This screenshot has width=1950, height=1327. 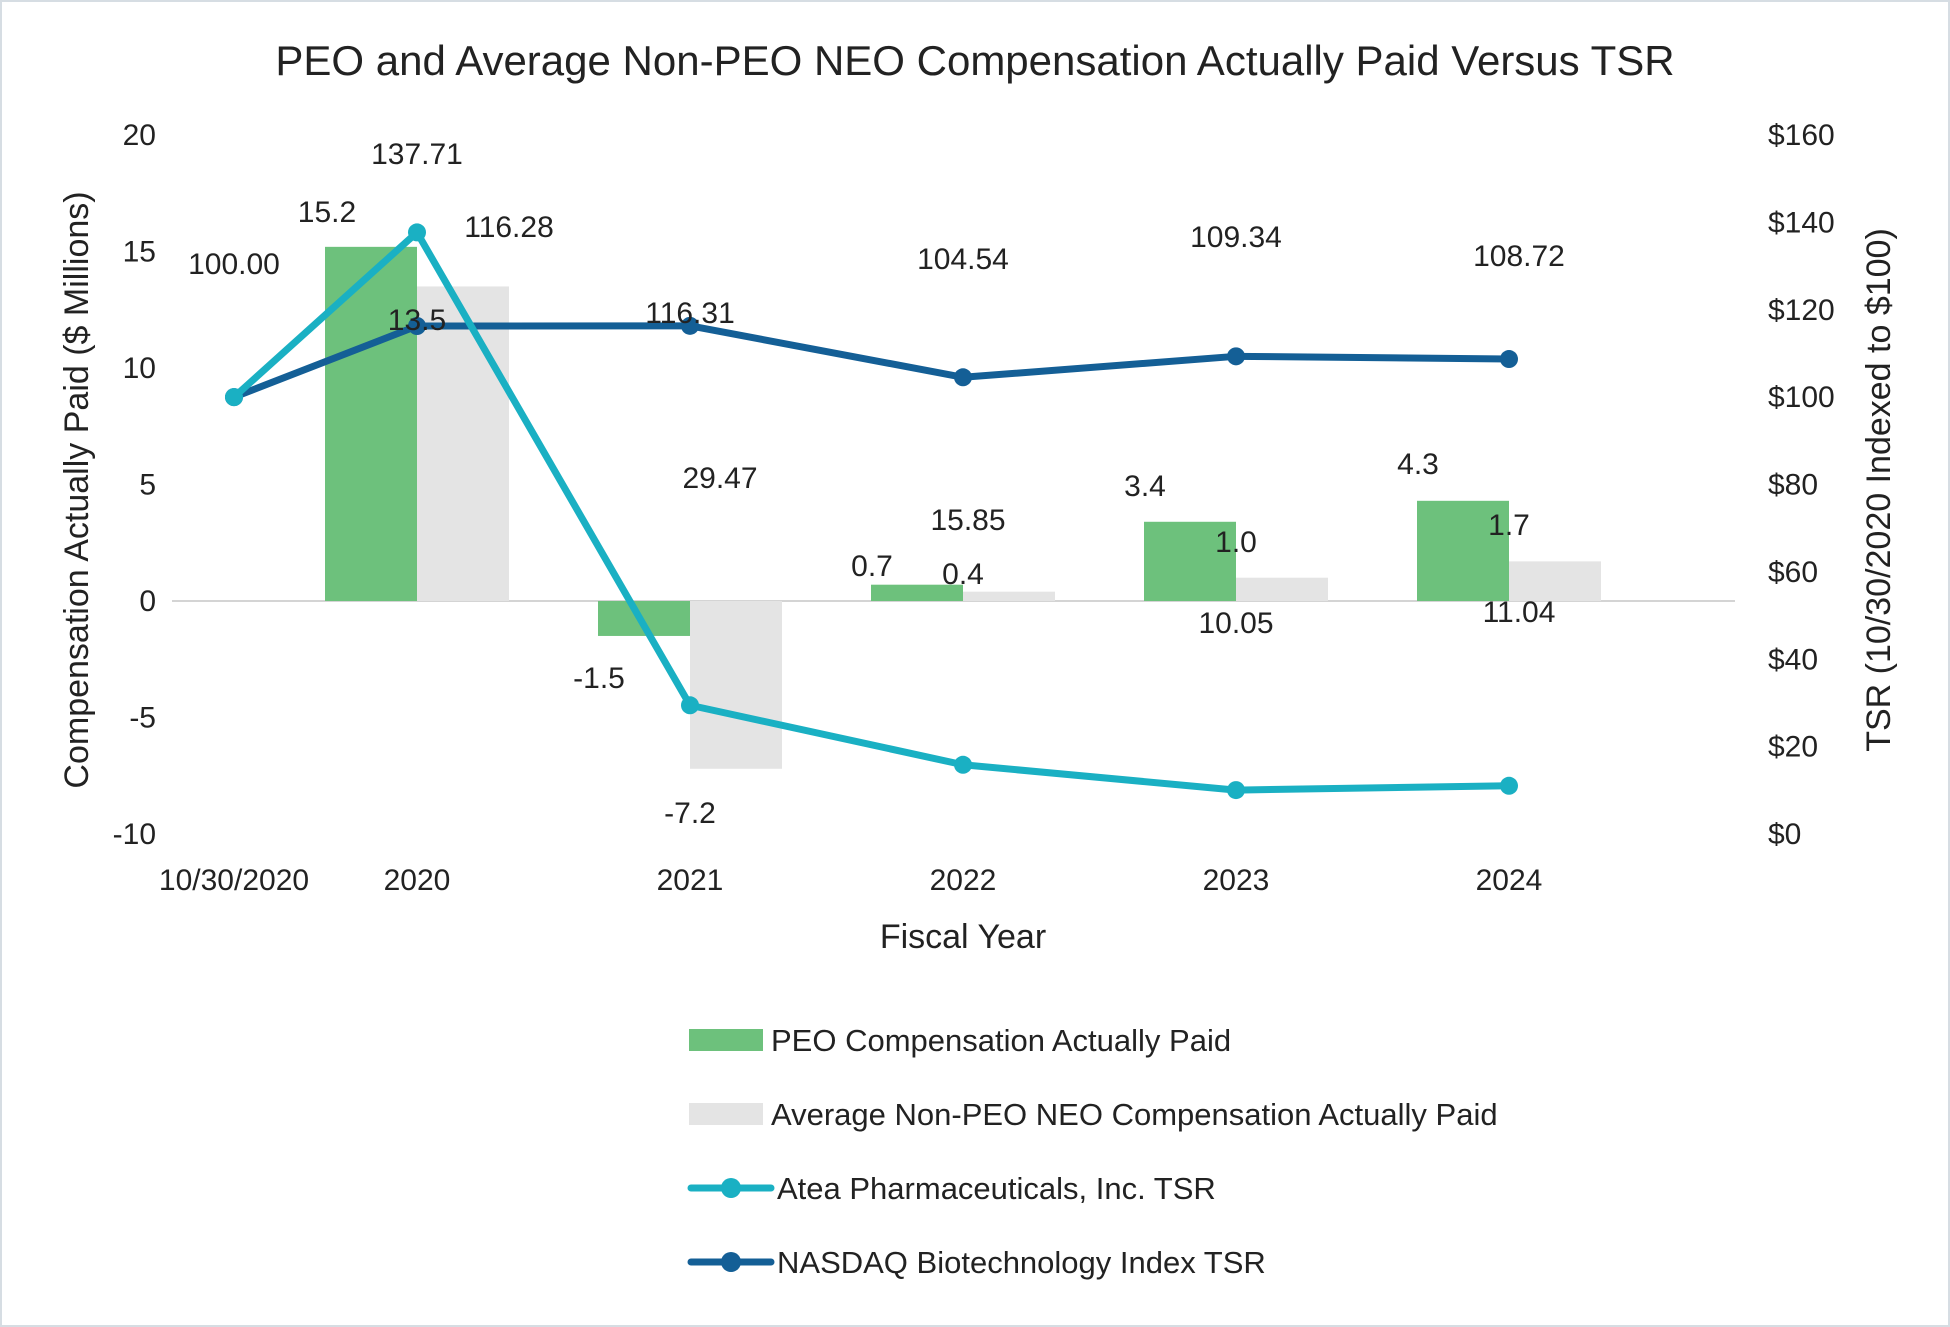 What do you see at coordinates (1784, 834) in the screenshot?
I see `y-right-tick-label: $0` at bounding box center [1784, 834].